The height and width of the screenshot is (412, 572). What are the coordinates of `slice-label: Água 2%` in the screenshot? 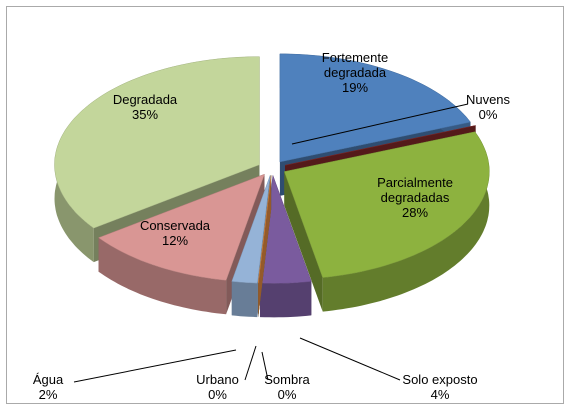 It's located at (48, 387).